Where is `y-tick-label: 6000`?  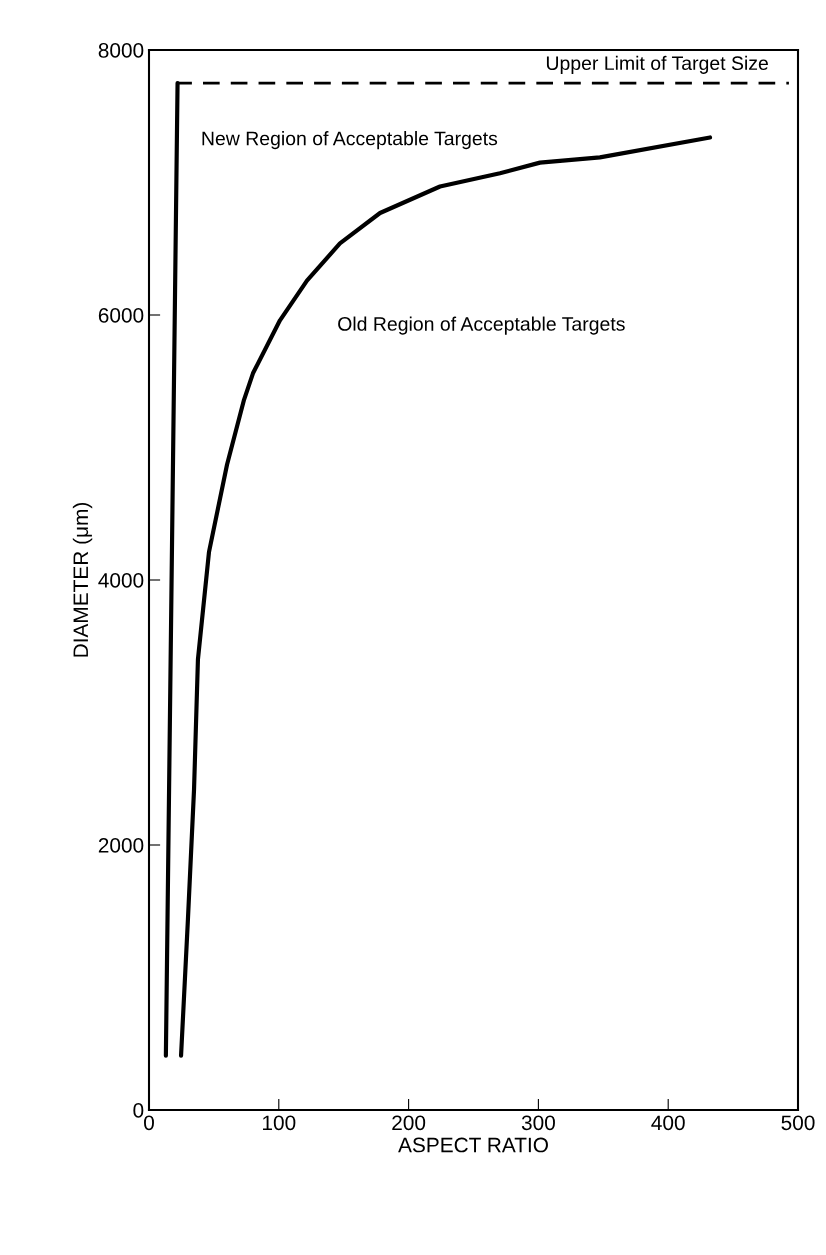 y-tick-label: 6000 is located at coordinates (121, 315).